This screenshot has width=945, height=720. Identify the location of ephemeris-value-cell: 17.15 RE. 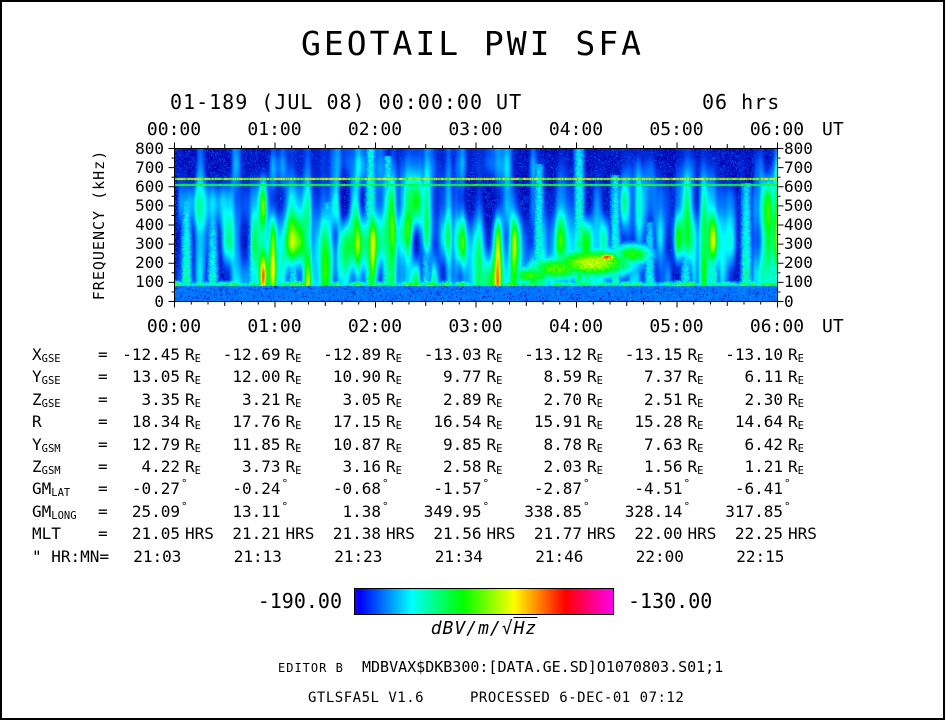
(369, 422).